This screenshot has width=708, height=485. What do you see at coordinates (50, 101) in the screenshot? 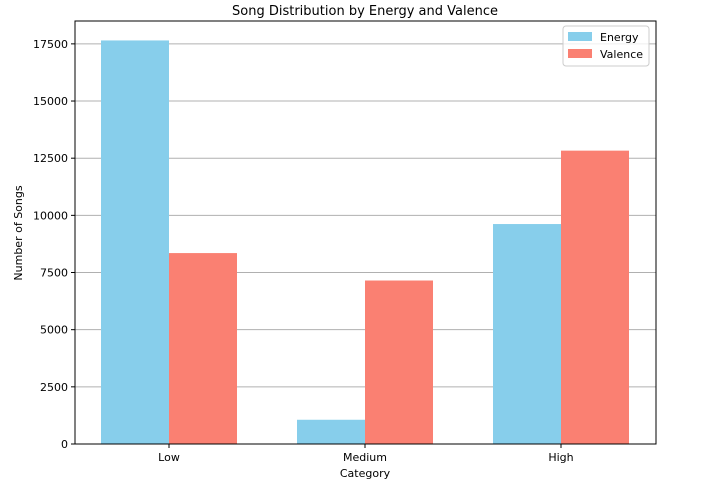
I see `y-tick-label: 15000` at bounding box center [50, 101].